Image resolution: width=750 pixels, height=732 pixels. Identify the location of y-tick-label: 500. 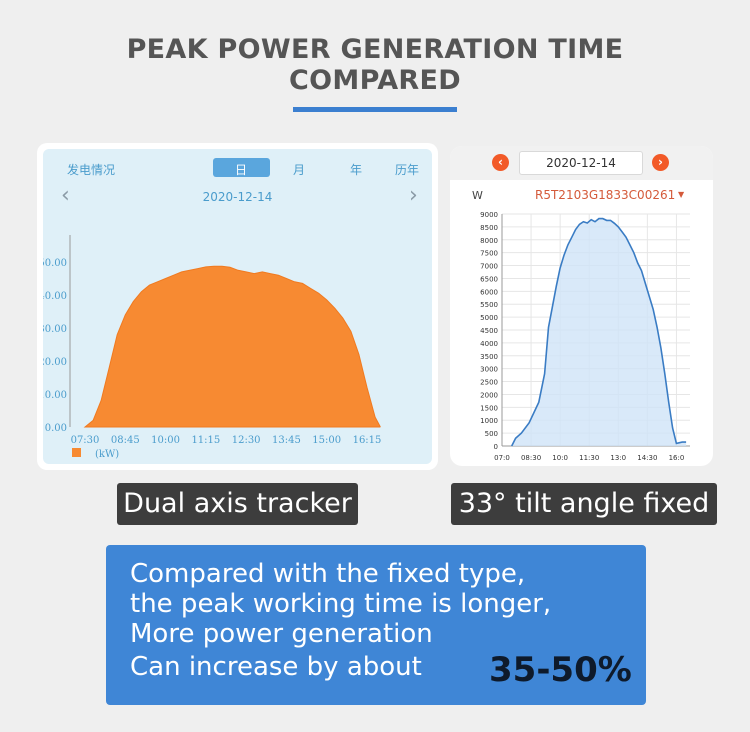
(491, 434).